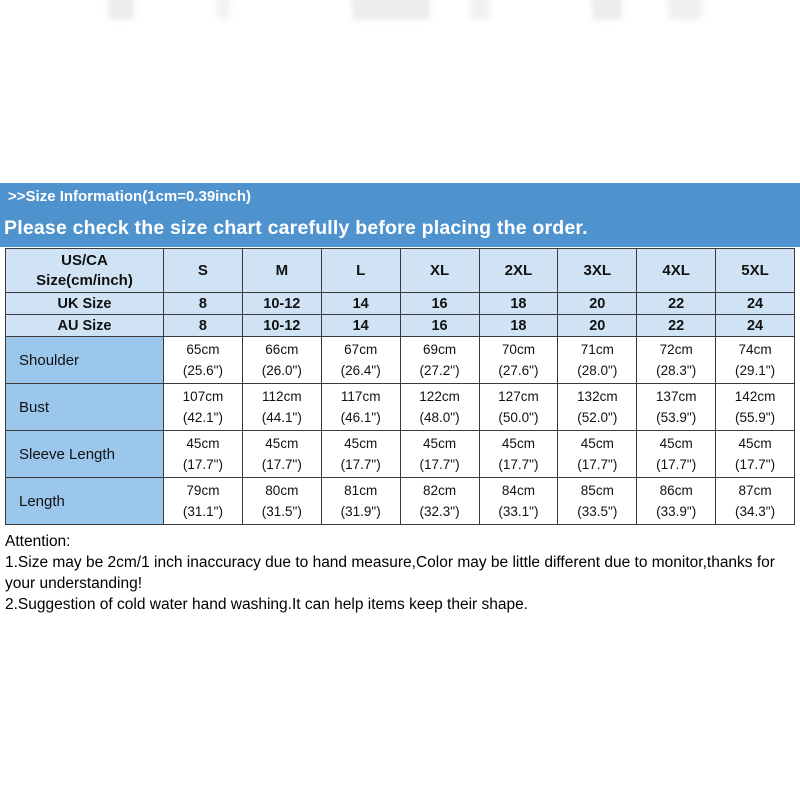 Image resolution: width=800 pixels, height=800 pixels. What do you see at coordinates (84, 360) in the screenshot?
I see `row-label-shoulder: Shoulder` at bounding box center [84, 360].